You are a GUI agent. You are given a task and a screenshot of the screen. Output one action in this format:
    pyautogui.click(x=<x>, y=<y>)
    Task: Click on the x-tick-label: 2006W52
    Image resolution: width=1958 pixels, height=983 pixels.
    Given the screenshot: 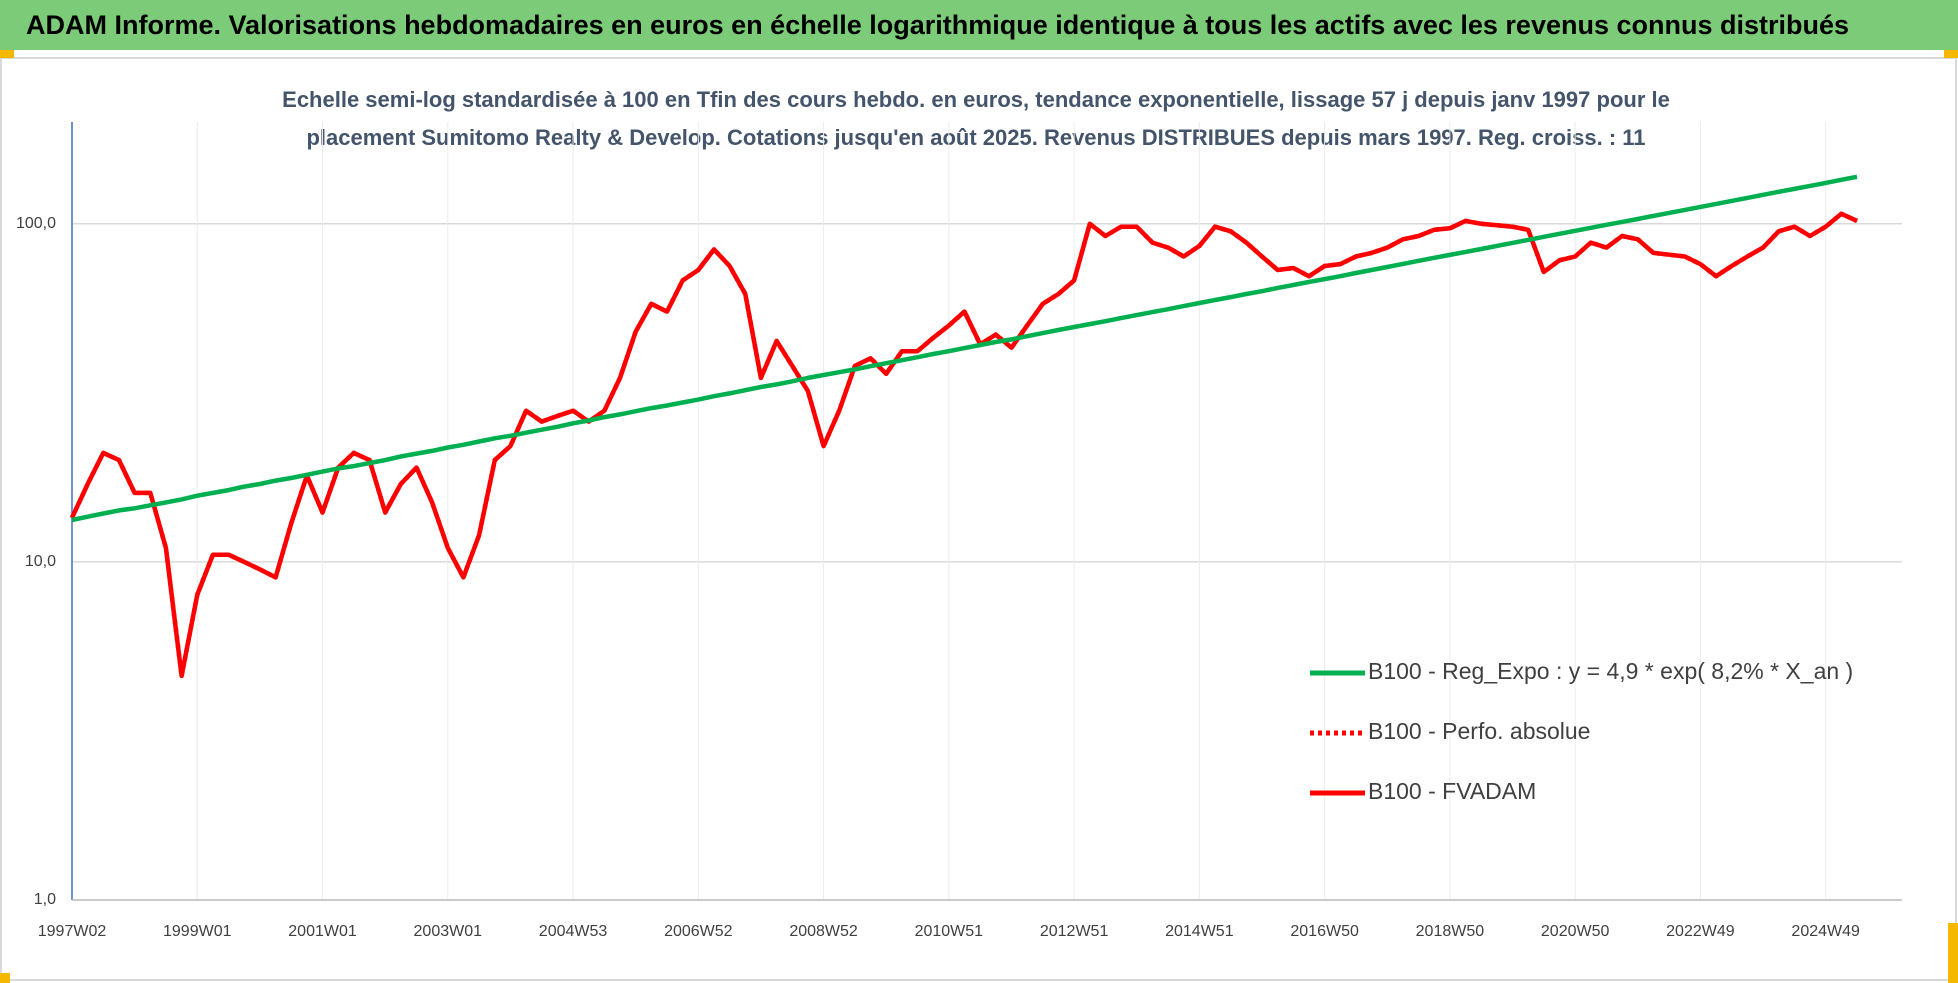 What is the action you would take?
    pyautogui.click(x=698, y=931)
    